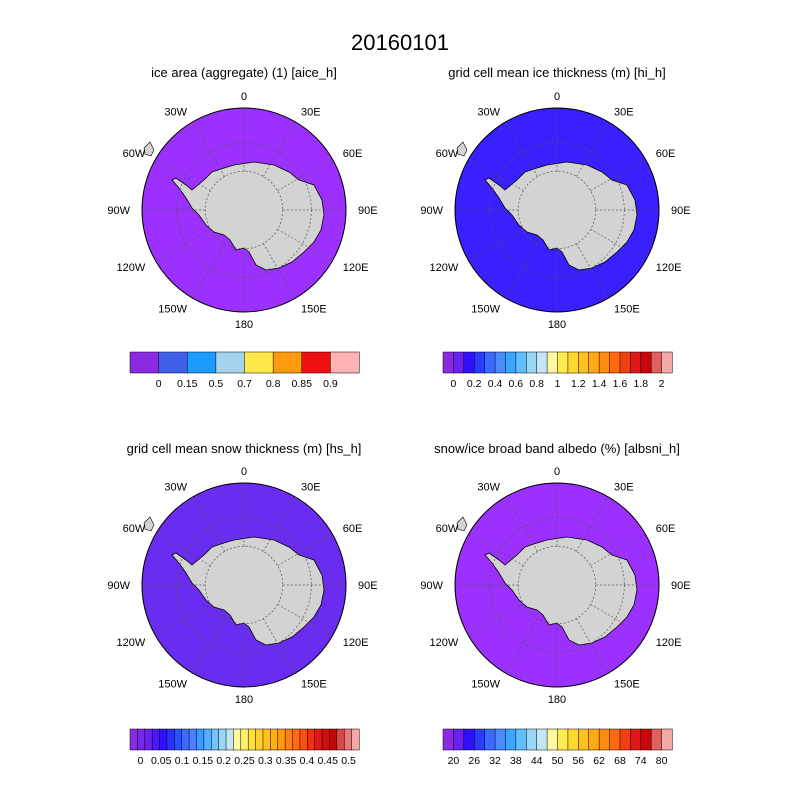  What do you see at coordinates (495, 761) in the screenshot?
I see `colorbar-label: 32` at bounding box center [495, 761].